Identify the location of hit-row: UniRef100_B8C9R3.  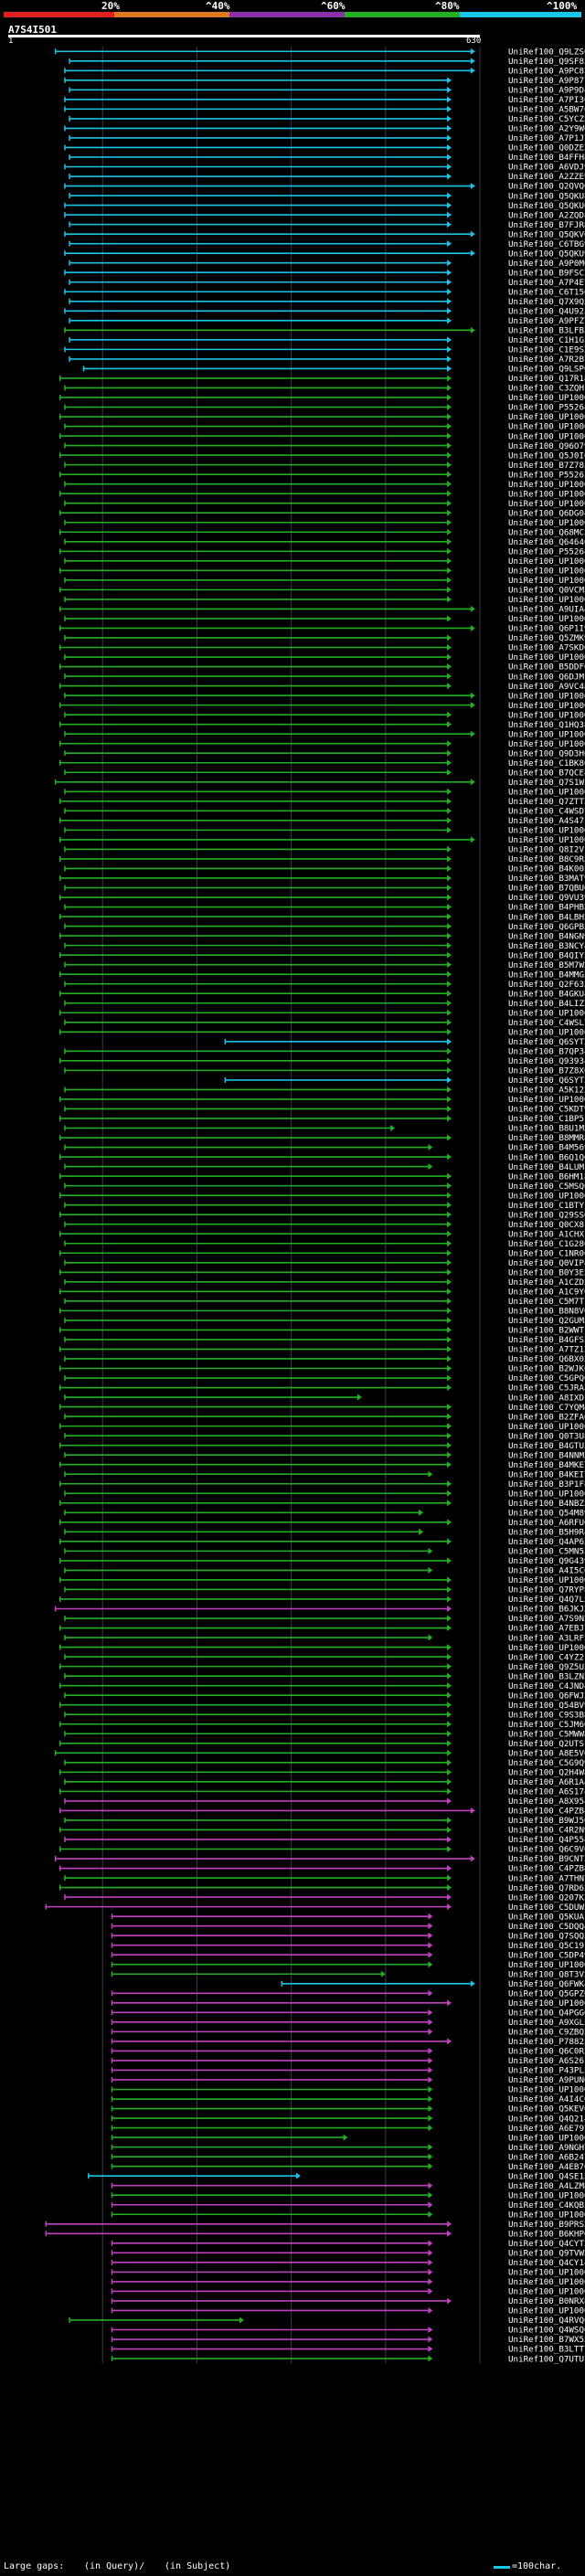
(322, 859).